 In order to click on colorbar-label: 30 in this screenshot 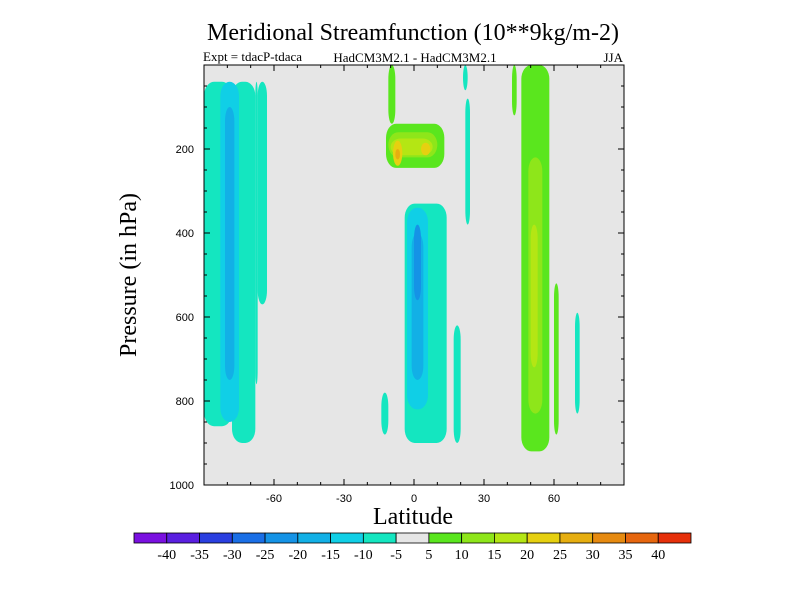, I will do `click(593, 555)`.